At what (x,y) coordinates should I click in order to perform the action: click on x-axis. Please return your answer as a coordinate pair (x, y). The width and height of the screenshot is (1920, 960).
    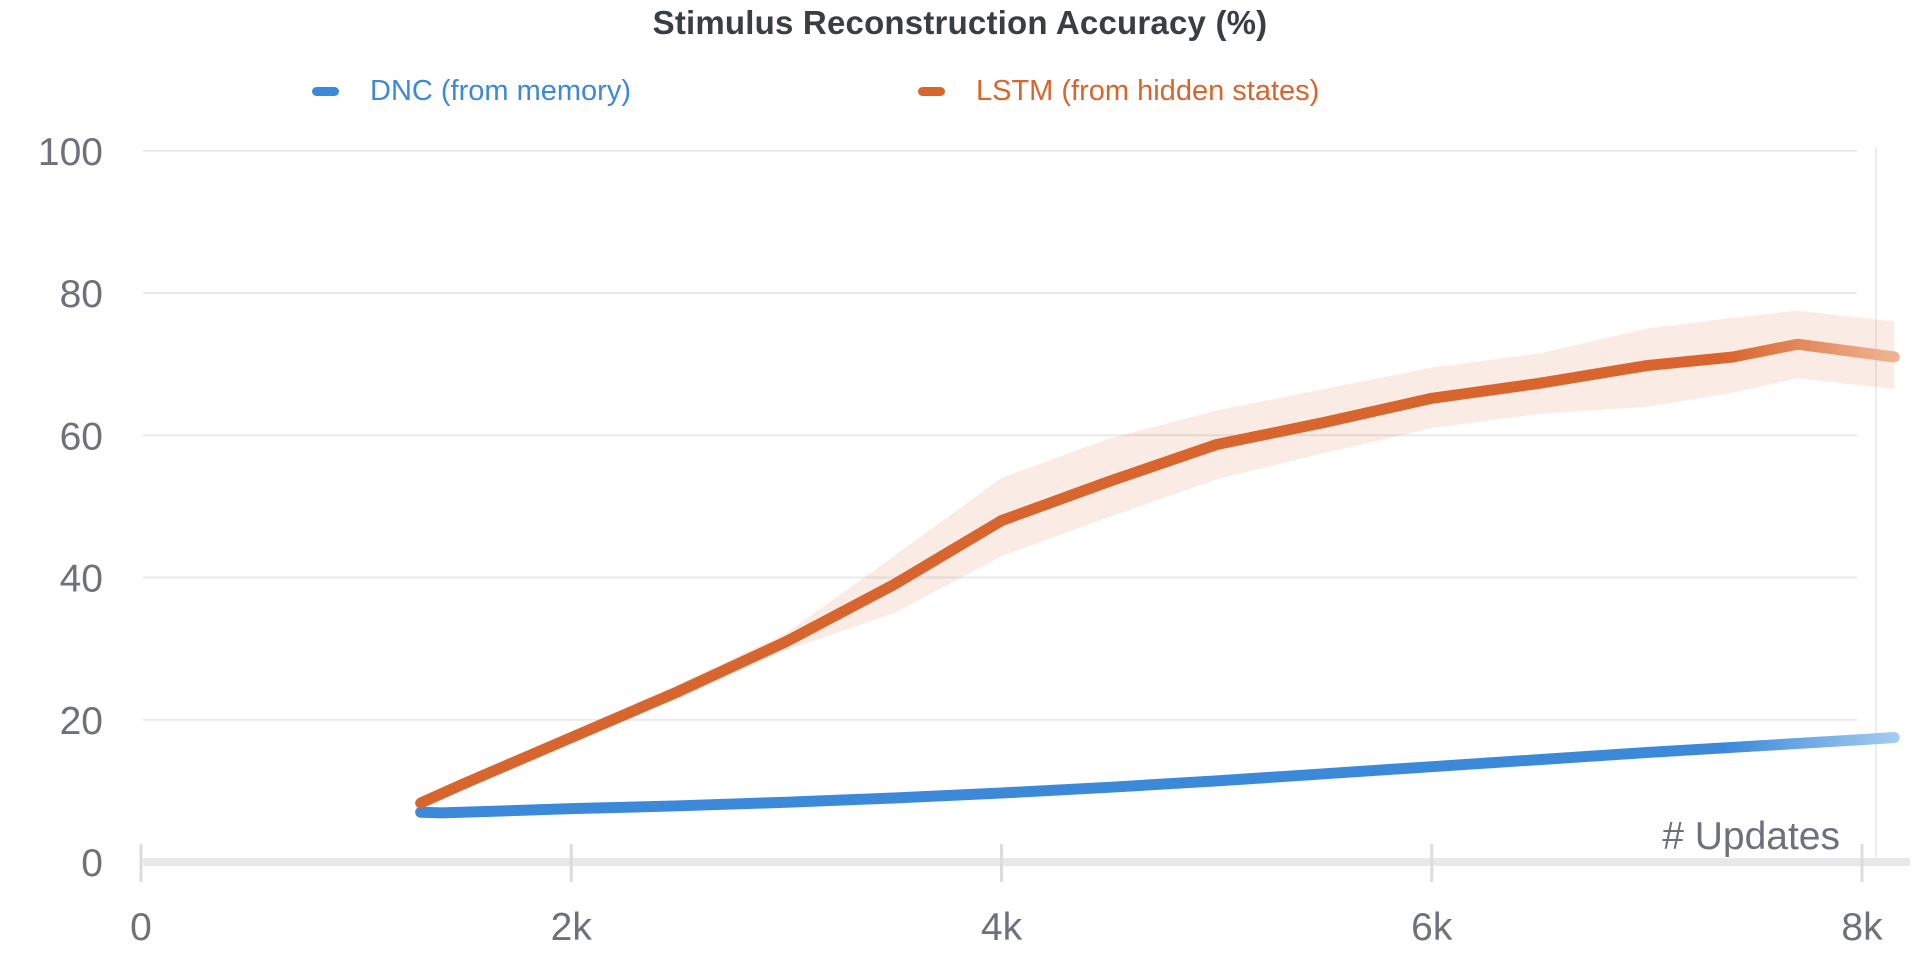
    Looking at the image, I should click on (1024, 863).